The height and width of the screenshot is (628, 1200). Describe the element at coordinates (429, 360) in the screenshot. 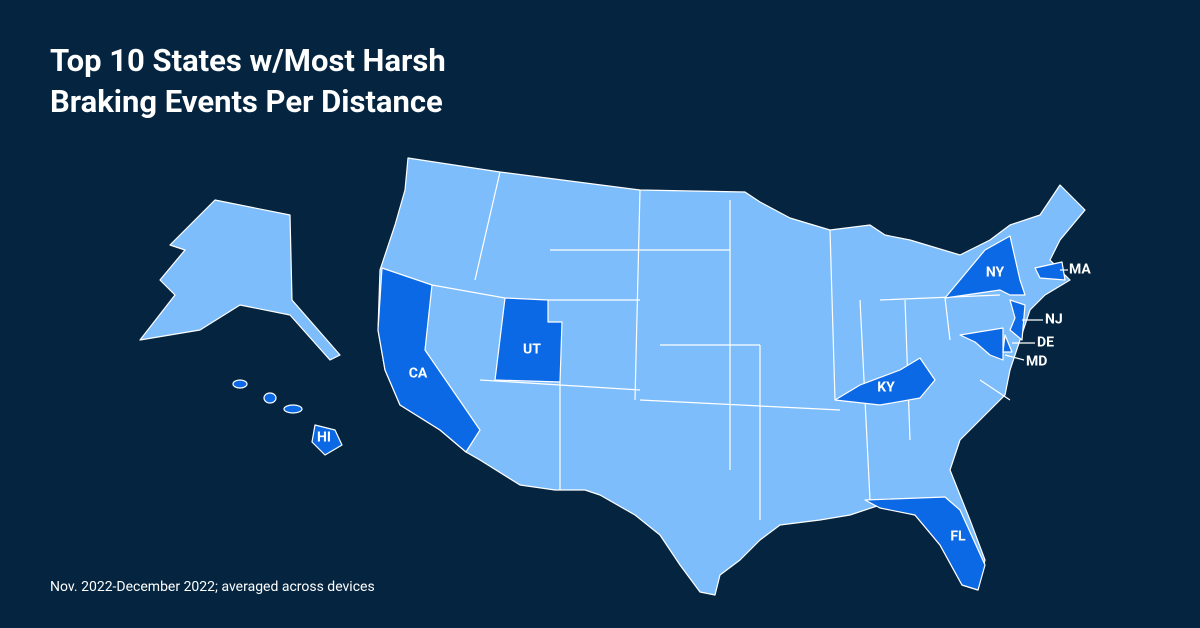

I see `state-ca` at that location.